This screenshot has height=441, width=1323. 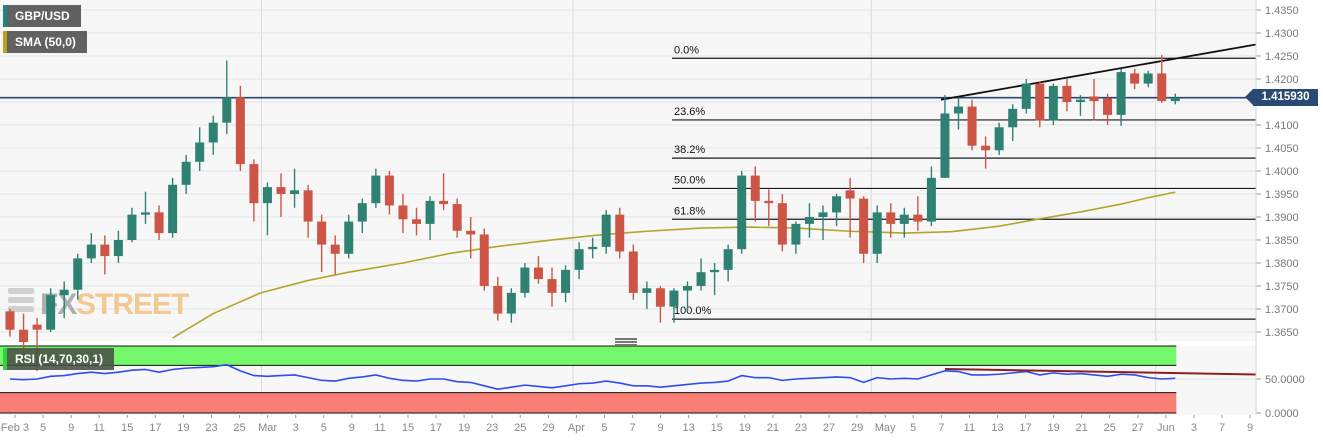 I want to click on svg-text: 0.0%, so click(x=686, y=50).